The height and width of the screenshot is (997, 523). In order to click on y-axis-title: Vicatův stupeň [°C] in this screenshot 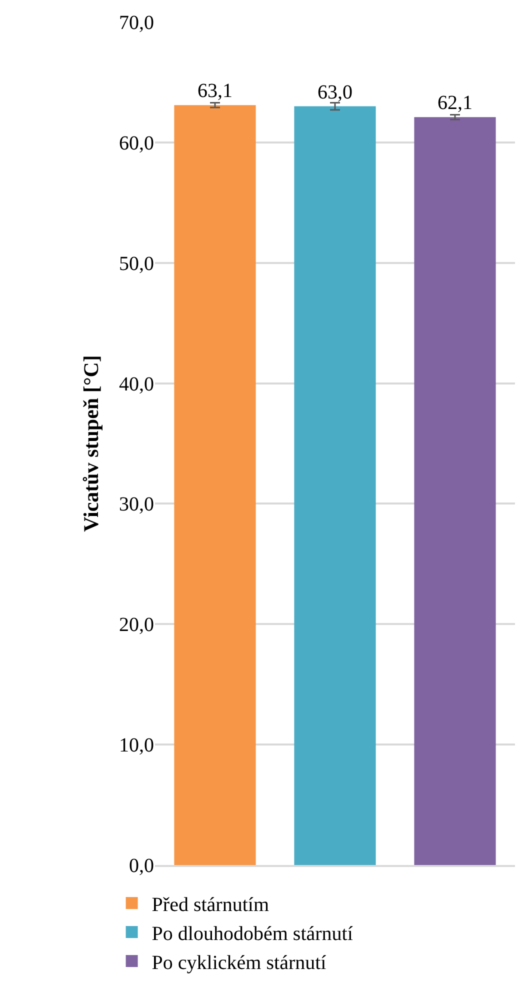, I will do `click(91, 443)`.